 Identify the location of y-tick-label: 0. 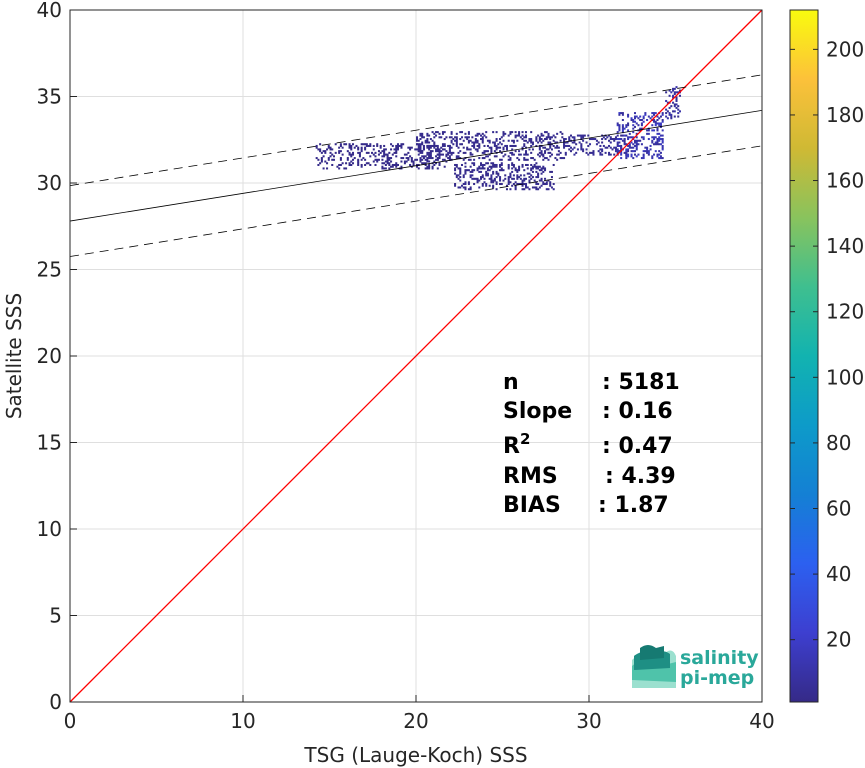
(55, 702).